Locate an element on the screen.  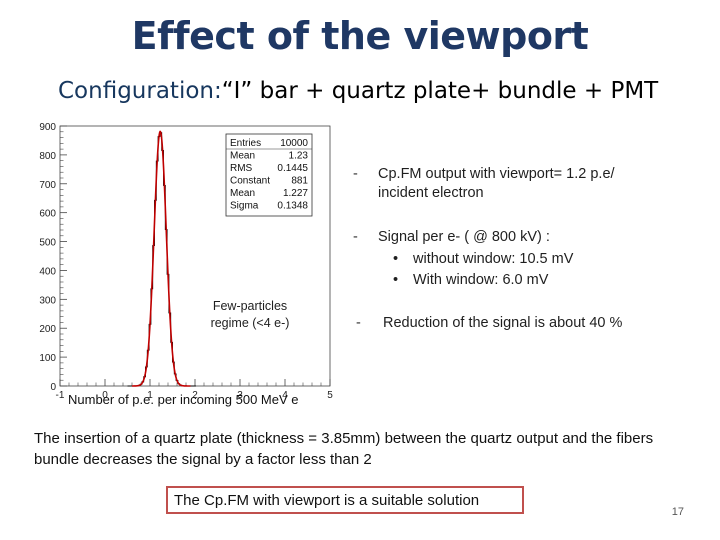
bullet-2-line-1: Signal per e- ( @ 800 kV) : is located at coordinates (464, 237).